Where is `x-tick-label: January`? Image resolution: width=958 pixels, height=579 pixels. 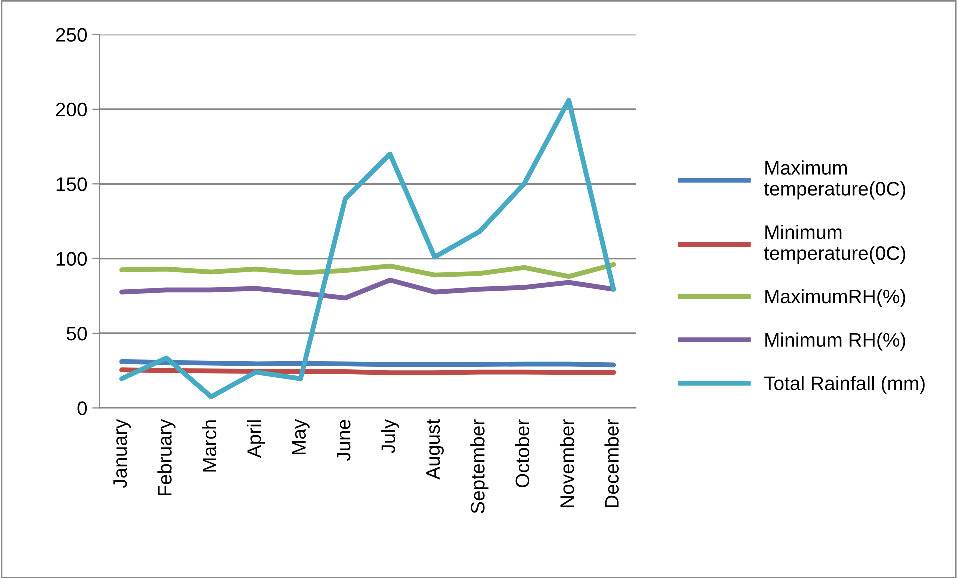 x-tick-label: January is located at coordinates (123, 453).